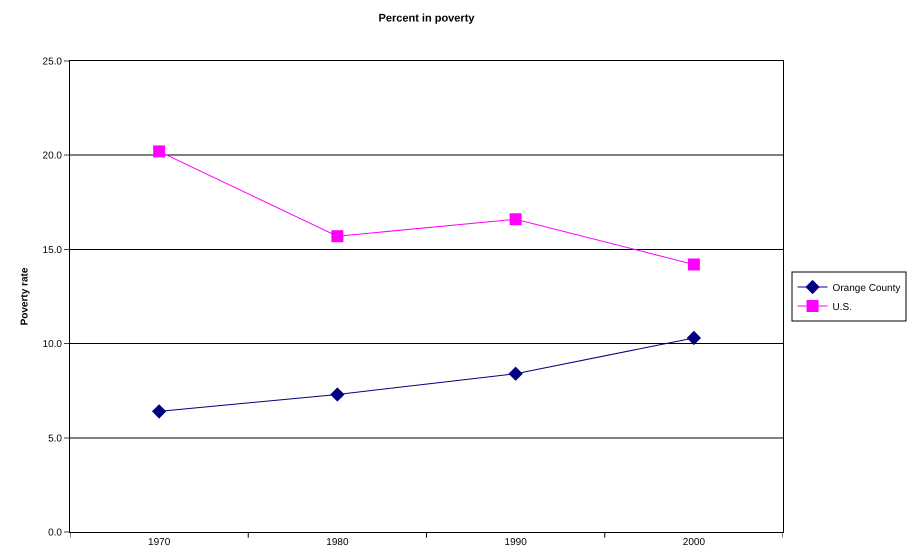 This screenshot has width=922, height=559. What do you see at coordinates (52, 62) in the screenshot?
I see `y-tick-label: 25.0` at bounding box center [52, 62].